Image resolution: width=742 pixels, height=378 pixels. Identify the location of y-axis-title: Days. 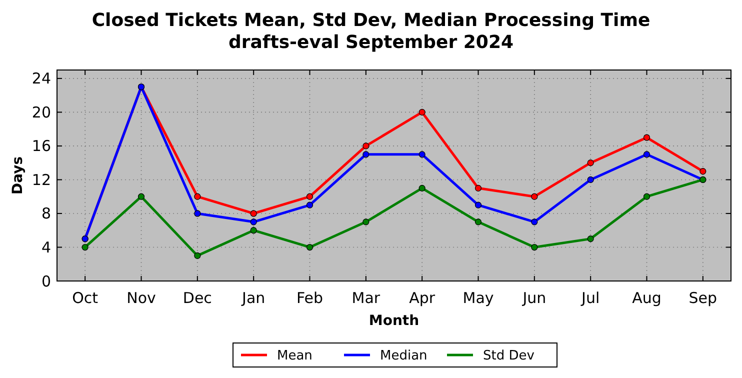
(18, 175).